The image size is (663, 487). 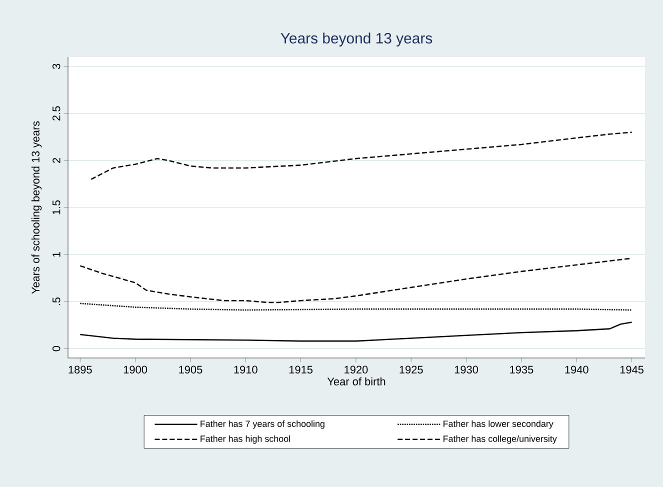 I want to click on x-tick-label: 1895, so click(x=80, y=370).